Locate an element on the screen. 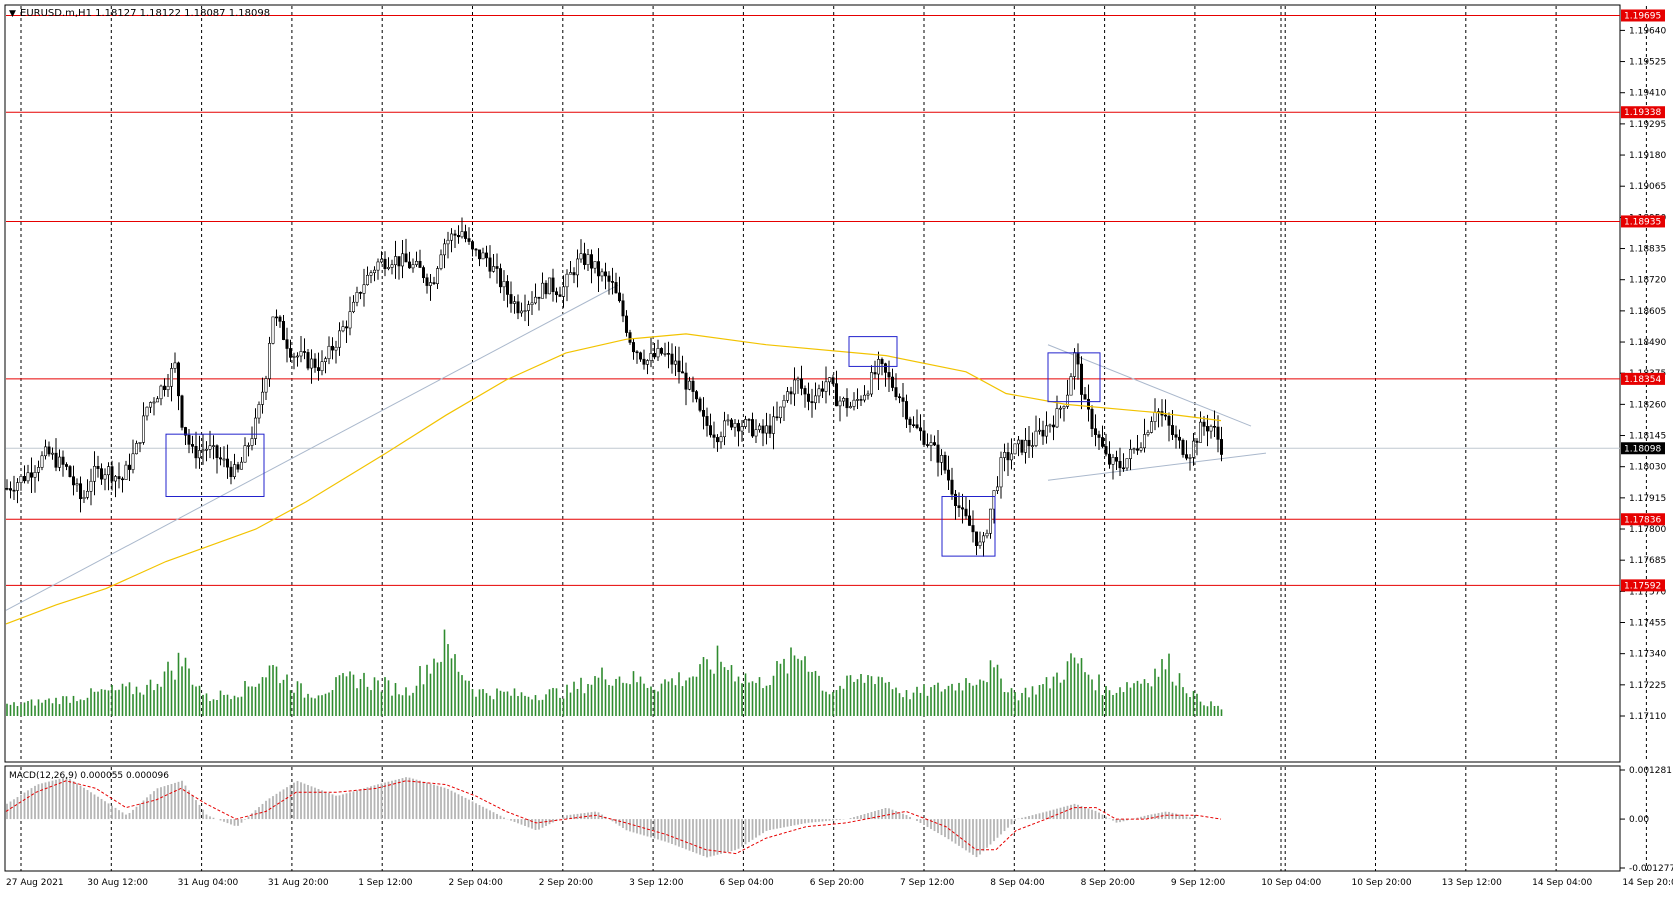  price-level-label: 1.19338 is located at coordinates (1642, 113).